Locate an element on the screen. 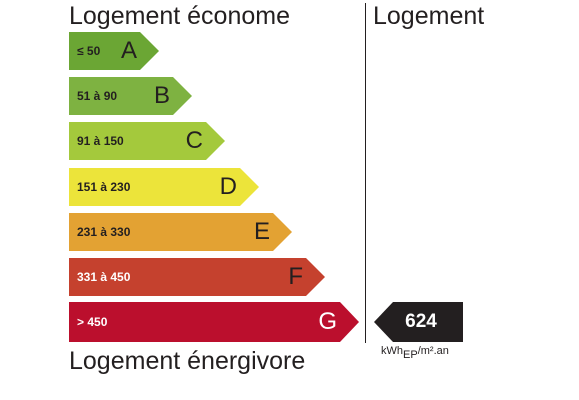  energy-band-e: 231 à 330 E is located at coordinates (180, 232).